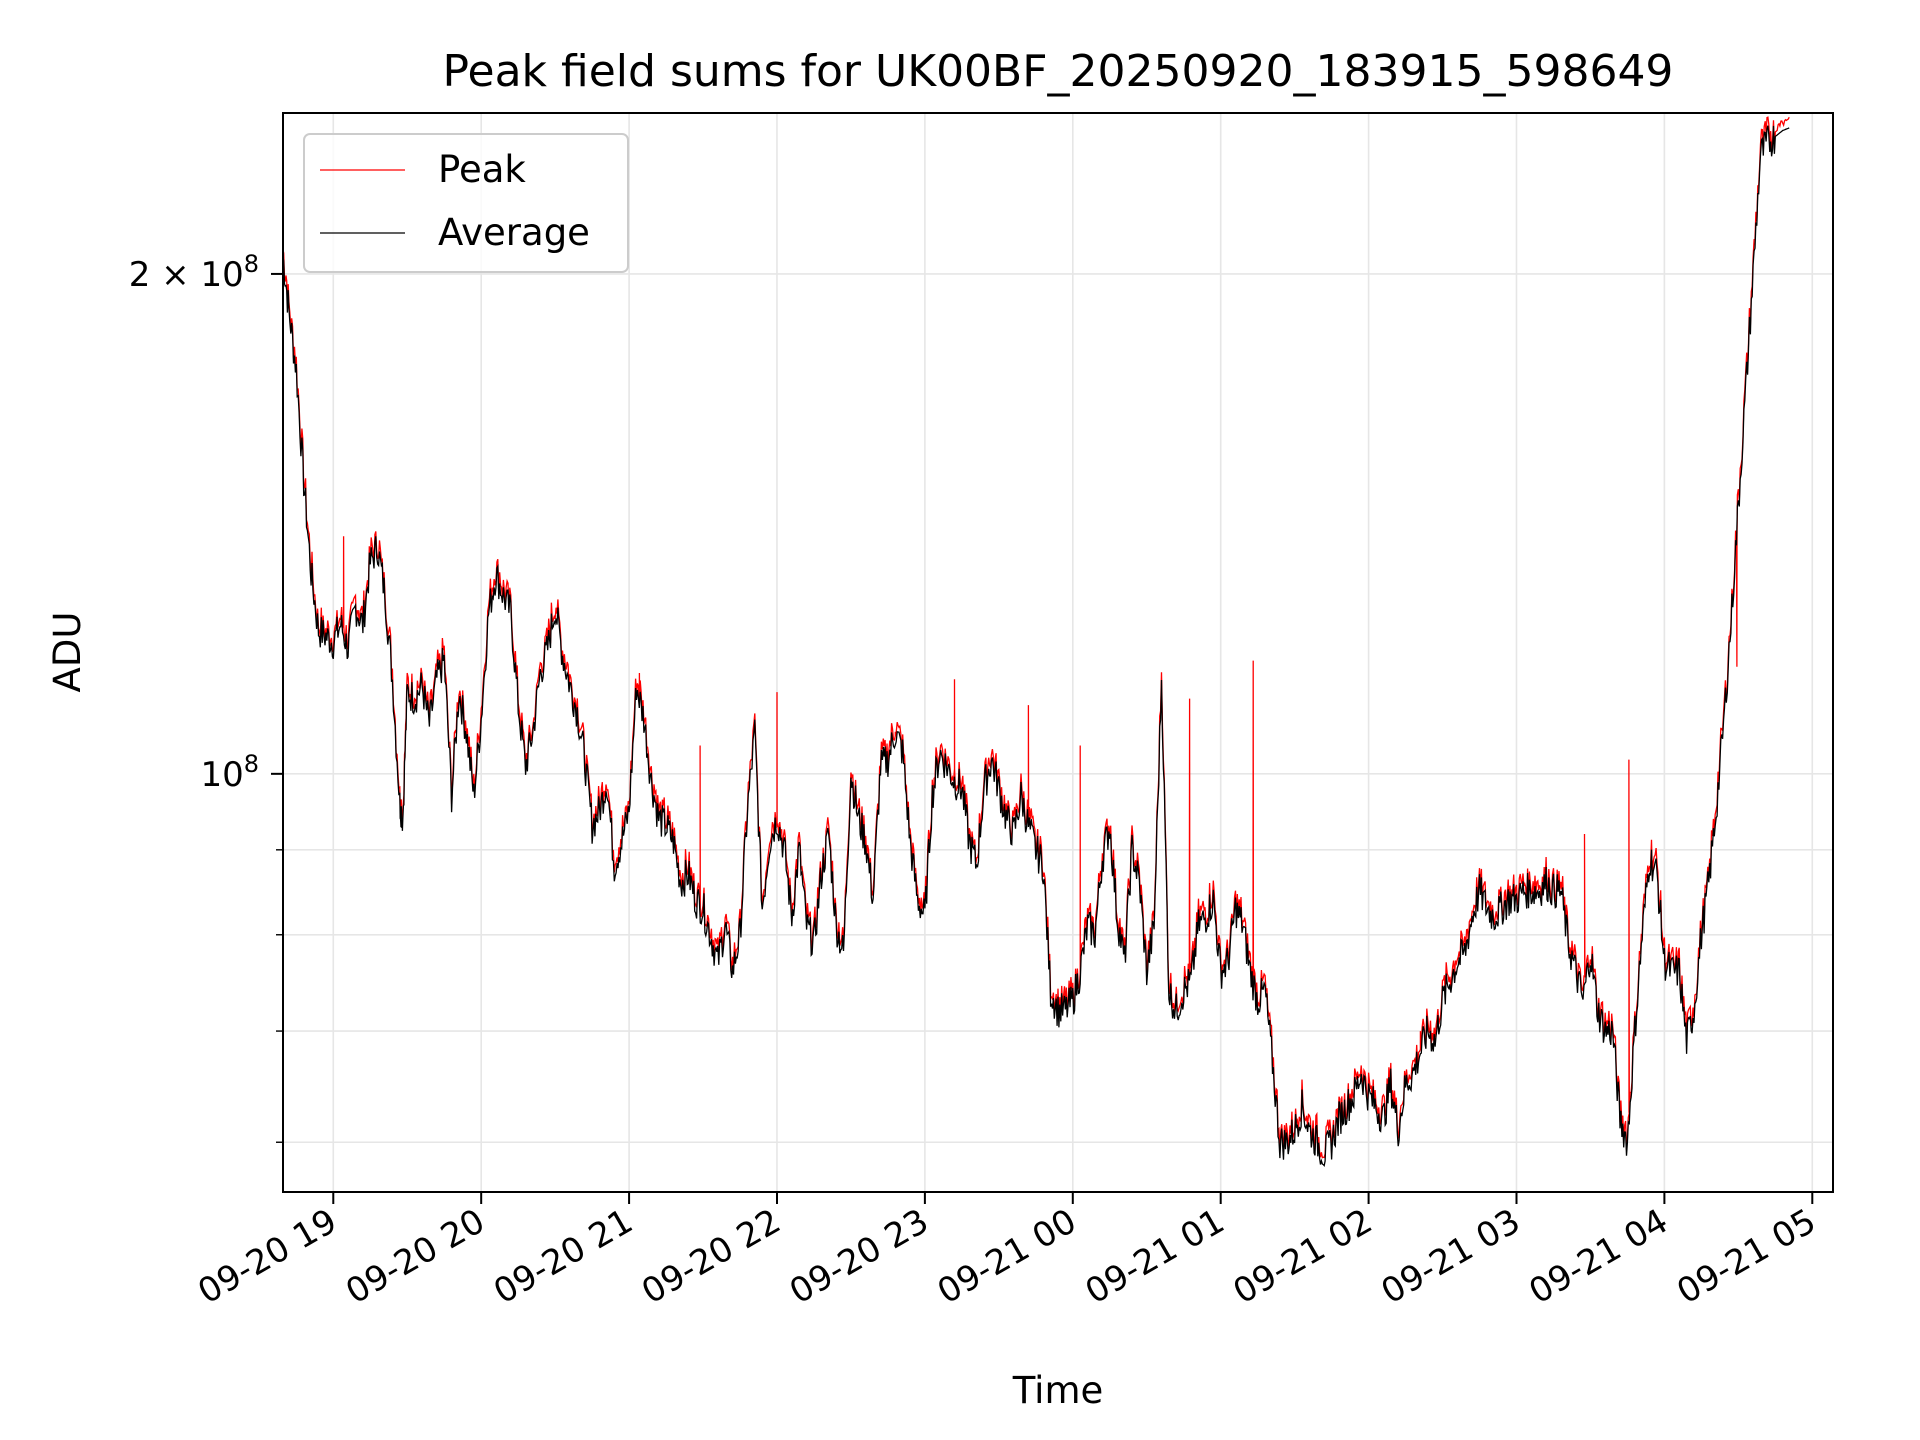  Describe the element at coordinates (1058, 1390) in the screenshot. I see `x-axis-label: Time` at that location.